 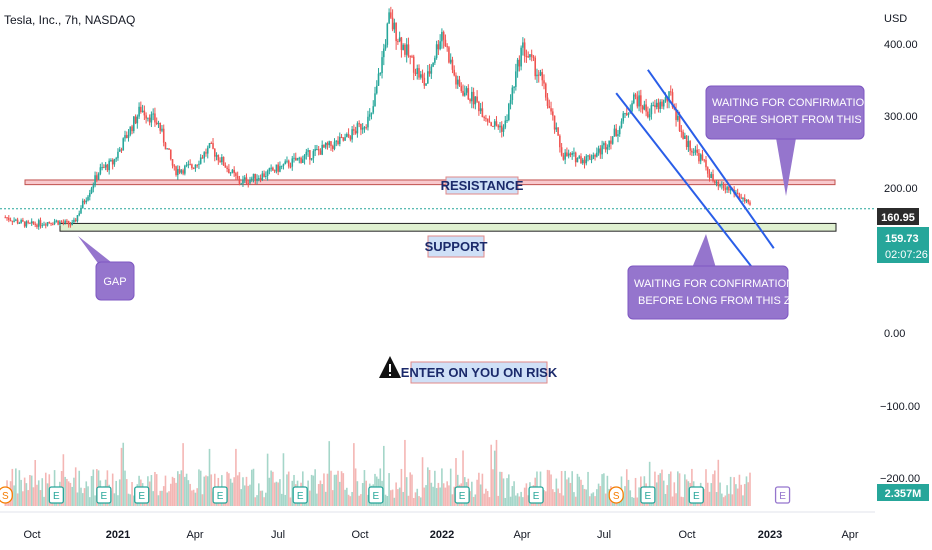 I want to click on support-zone, so click(x=448, y=227).